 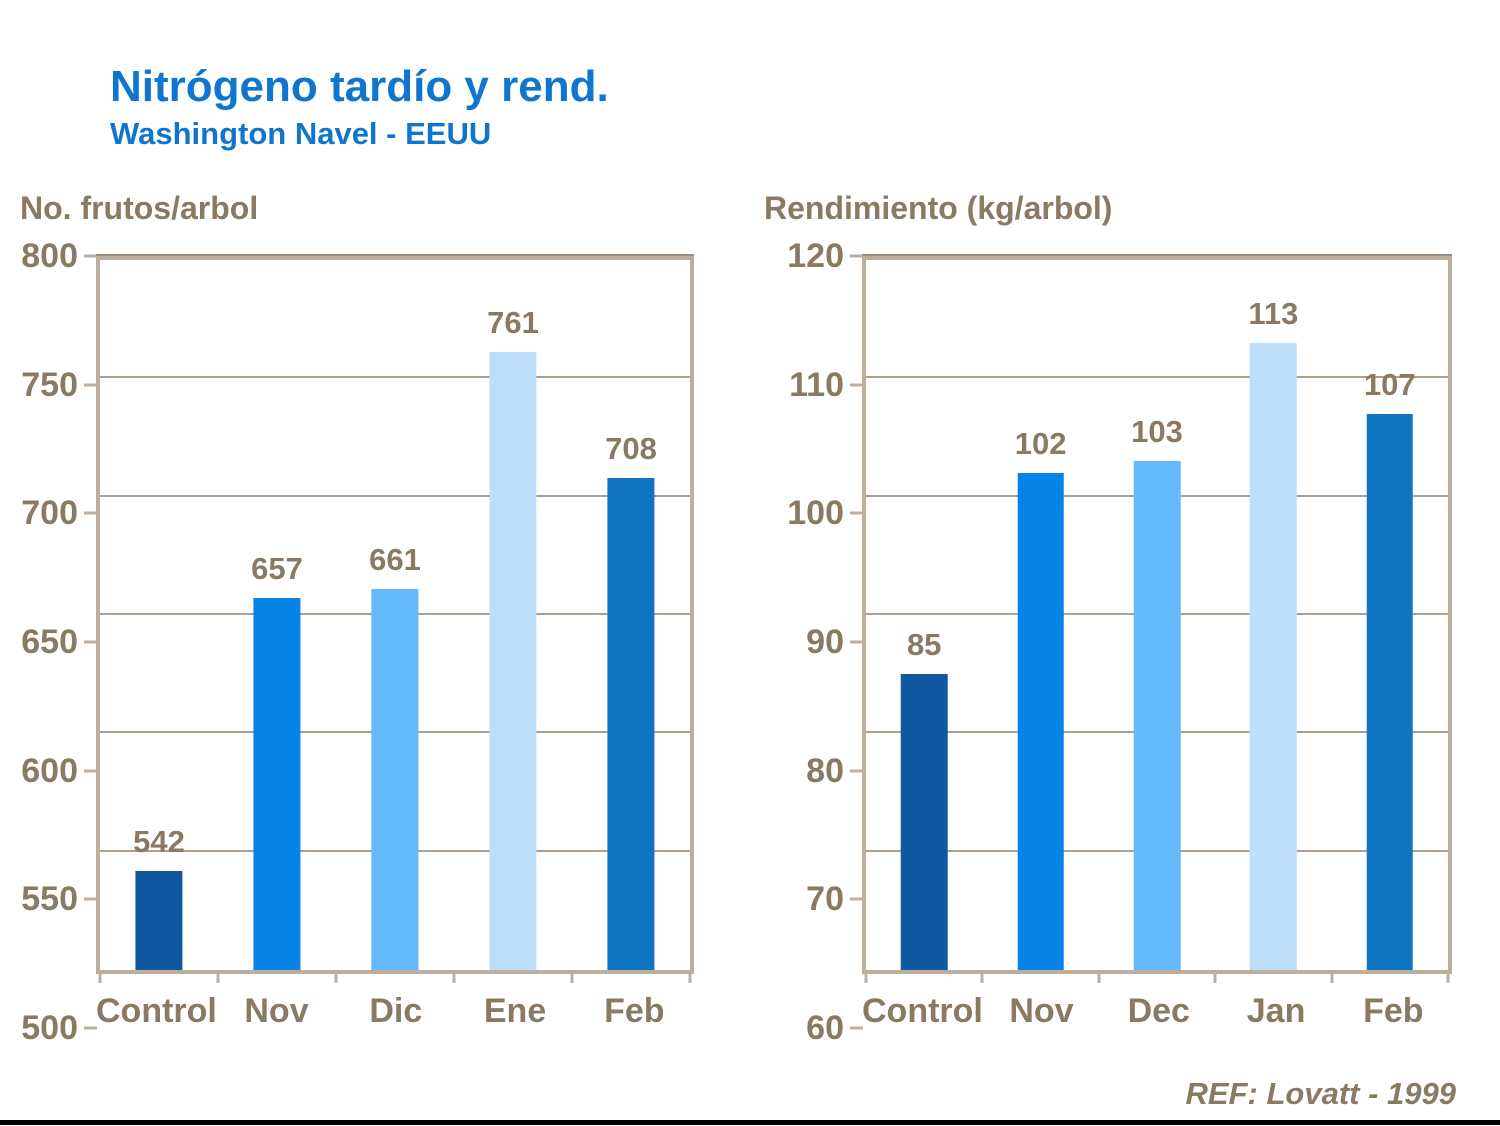 I want to click on y-tick-label: 110, so click(x=816, y=384).